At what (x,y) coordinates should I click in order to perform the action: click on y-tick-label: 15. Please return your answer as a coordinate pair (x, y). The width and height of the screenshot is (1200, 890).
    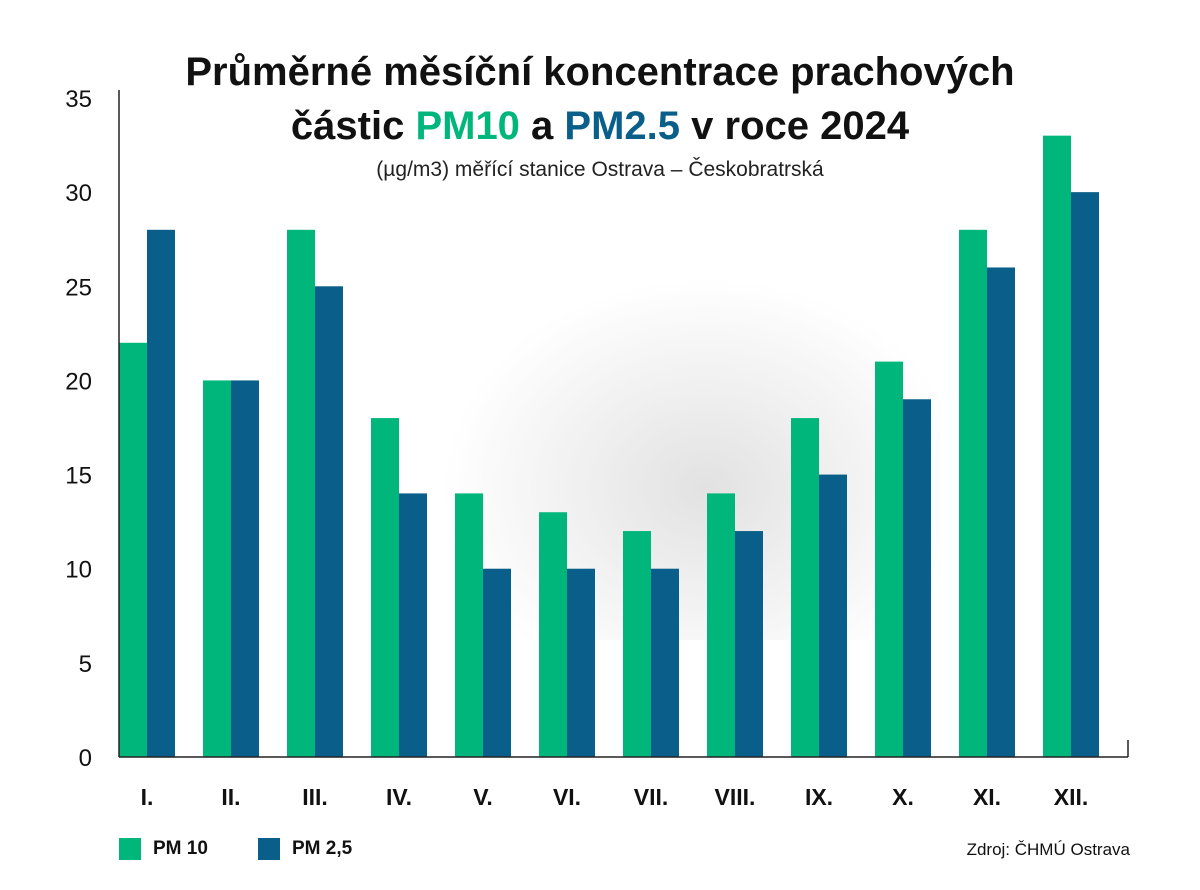
    Looking at the image, I should click on (78, 476).